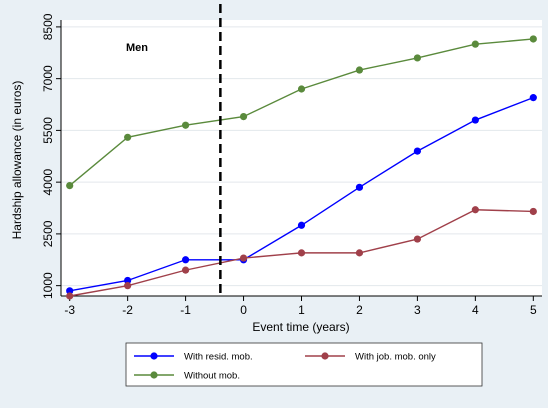  I want to click on panel-annotation: Men, so click(137, 48).